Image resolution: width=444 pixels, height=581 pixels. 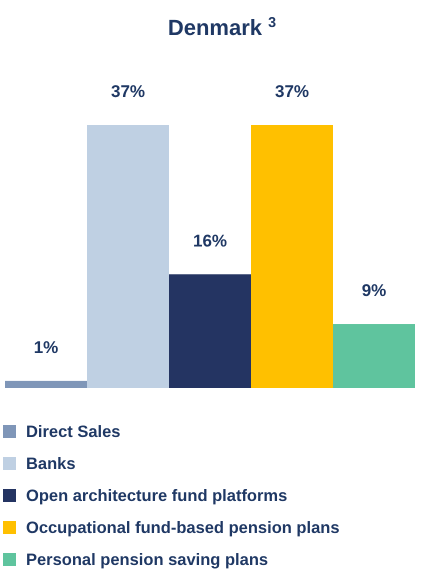 What do you see at coordinates (73, 432) in the screenshot?
I see `legend-label: Direct Sales` at bounding box center [73, 432].